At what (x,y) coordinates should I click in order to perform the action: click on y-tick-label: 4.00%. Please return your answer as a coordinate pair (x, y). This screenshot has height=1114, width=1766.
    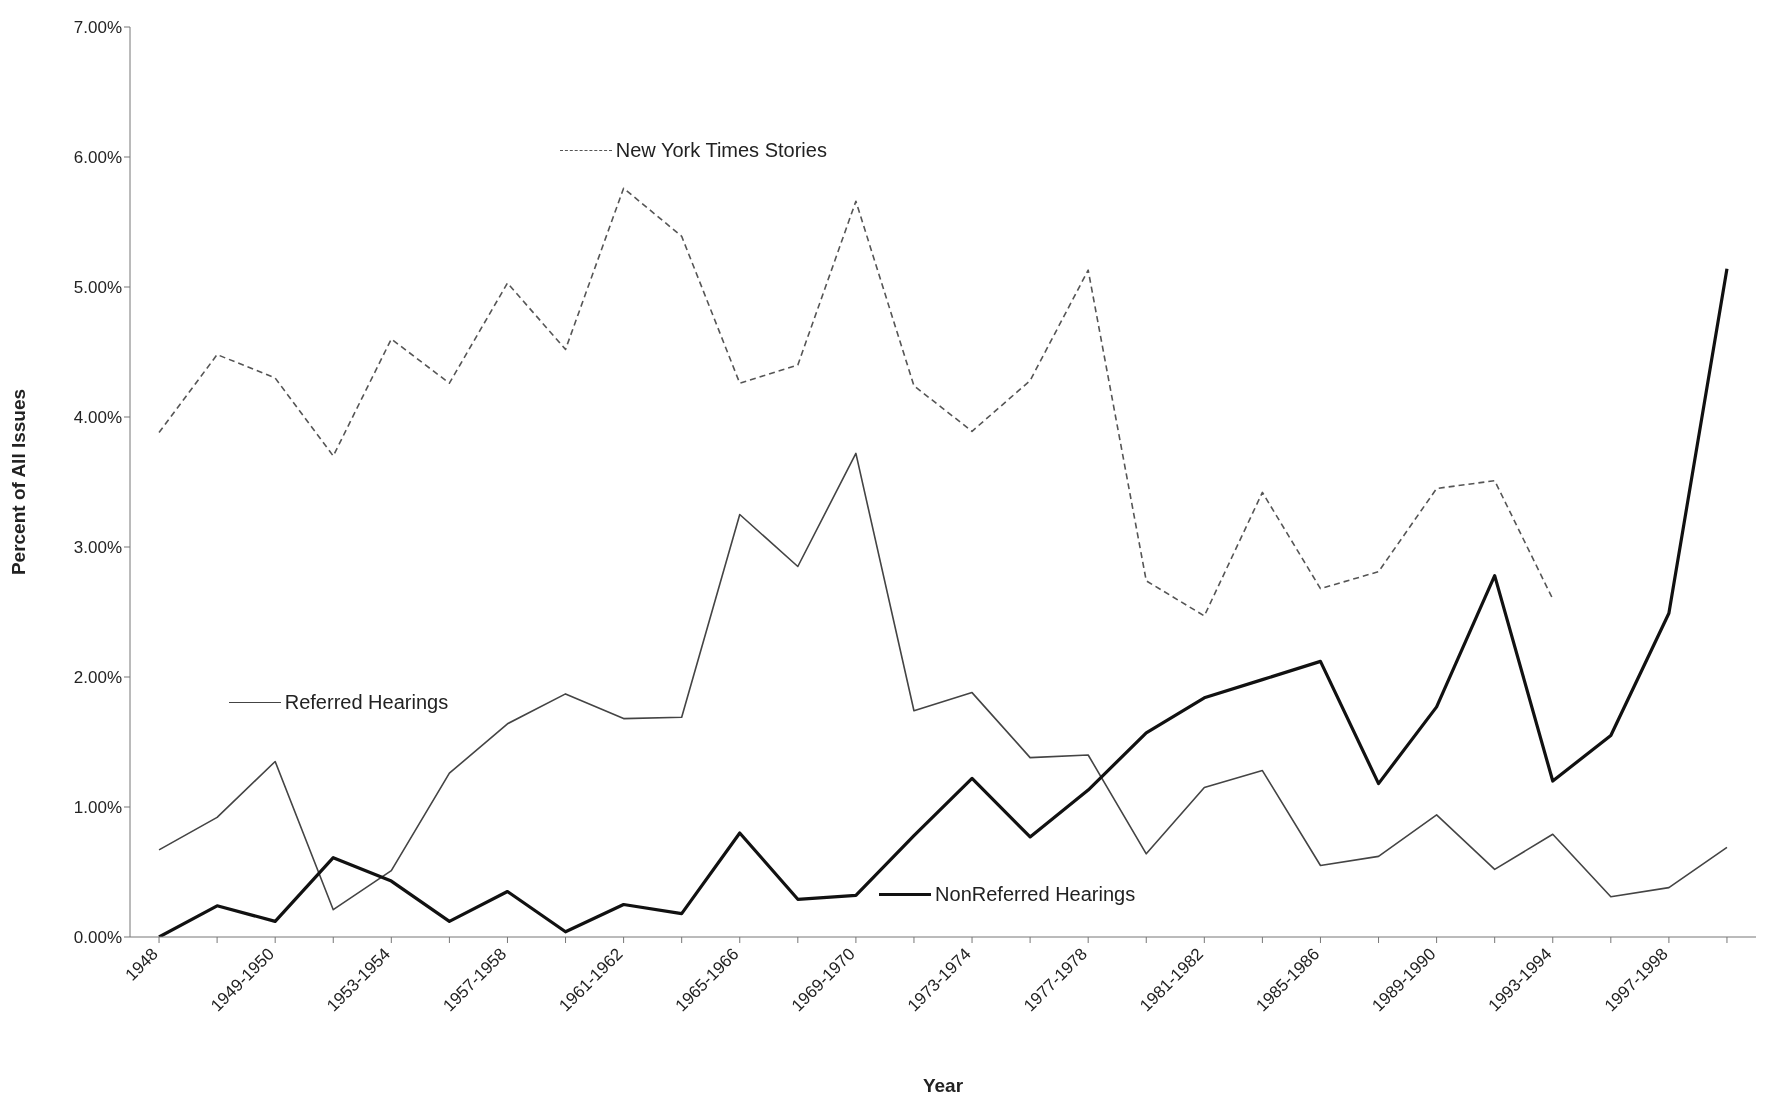
    Looking at the image, I should click on (97, 418).